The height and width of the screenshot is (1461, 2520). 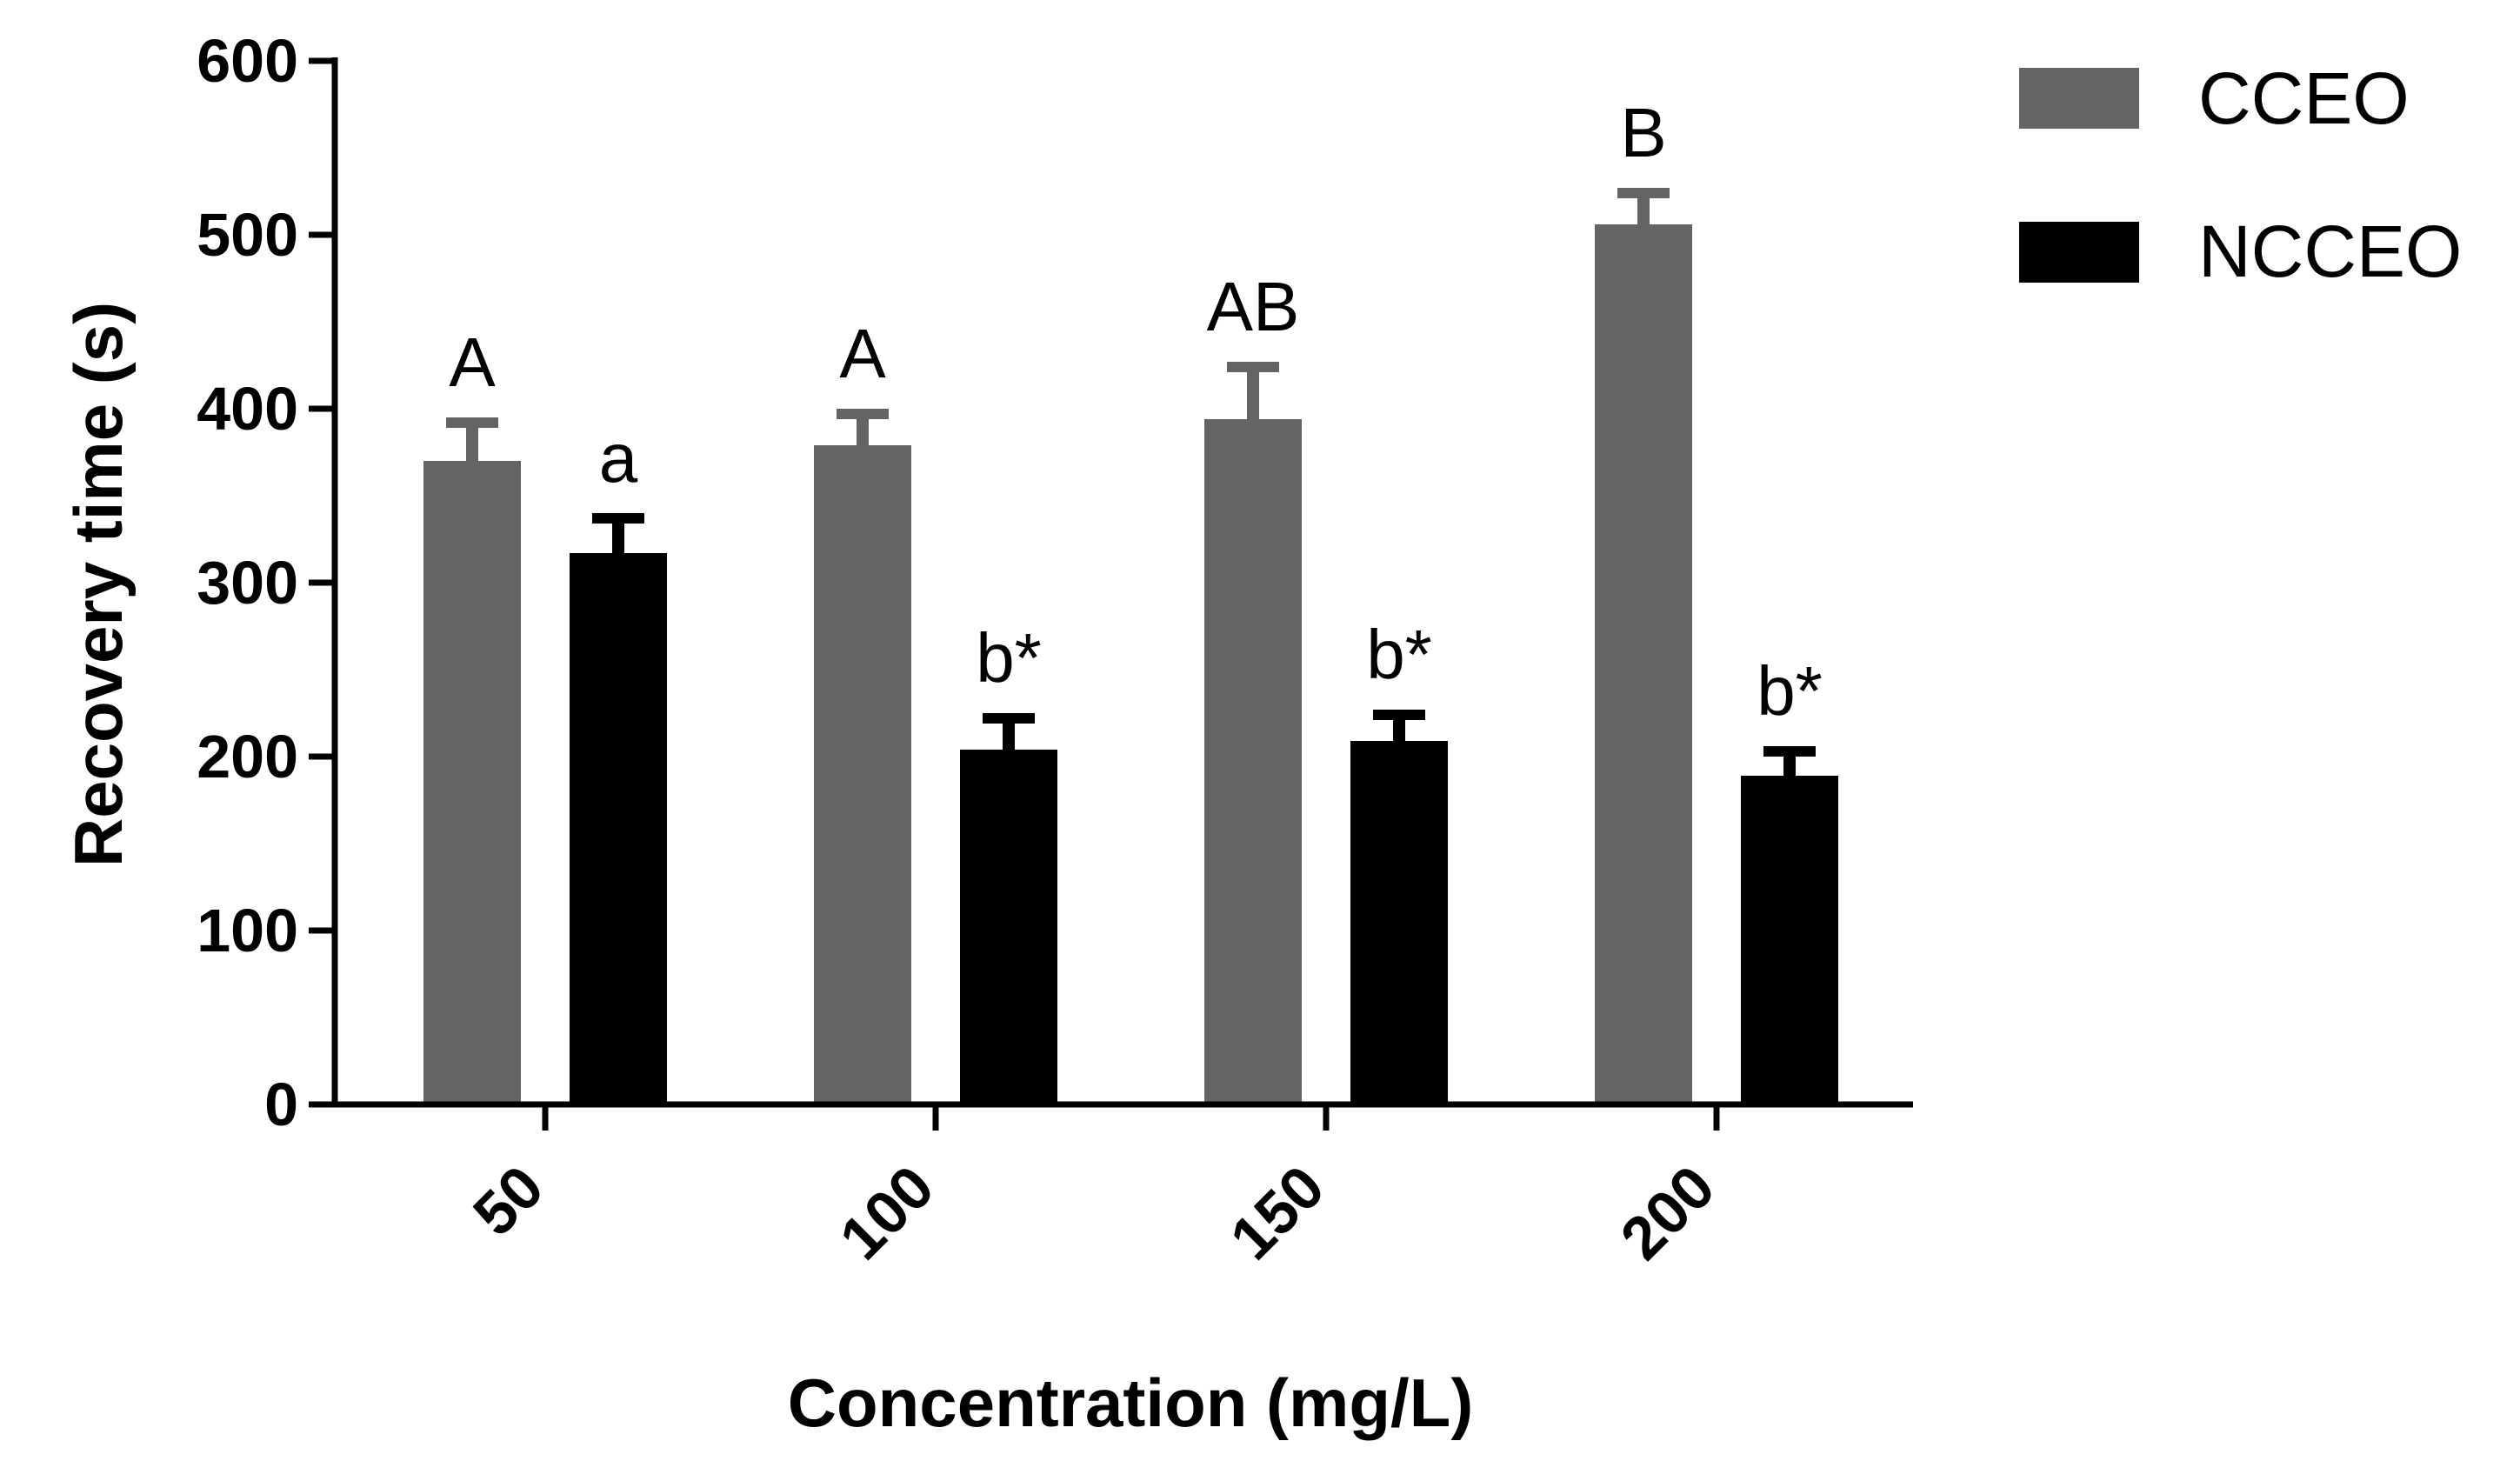 What do you see at coordinates (1643, 132) in the screenshot?
I see `significance-label: B` at bounding box center [1643, 132].